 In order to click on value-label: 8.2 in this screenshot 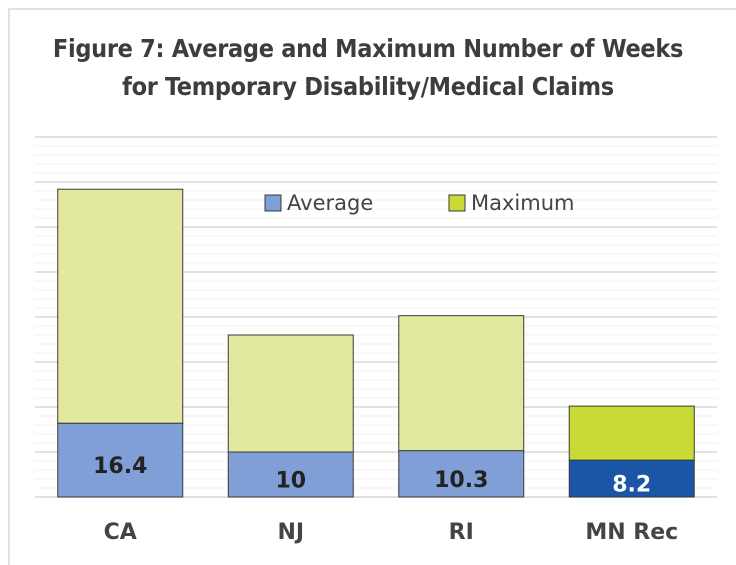, I will do `click(631, 485)`.